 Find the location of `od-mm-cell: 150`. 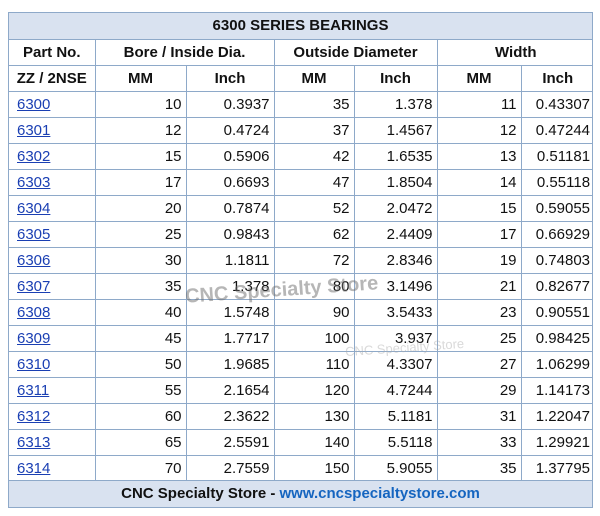

od-mm-cell: 150 is located at coordinates (314, 468).